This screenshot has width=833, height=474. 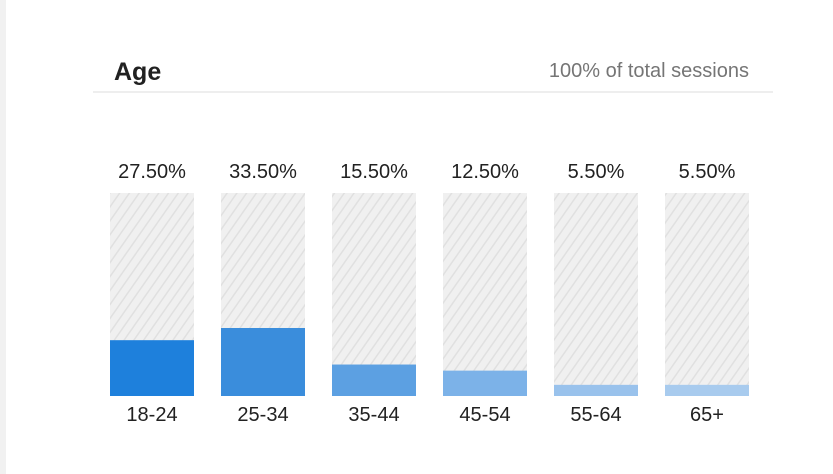 I want to click on category-label: 55-64, so click(x=595, y=415).